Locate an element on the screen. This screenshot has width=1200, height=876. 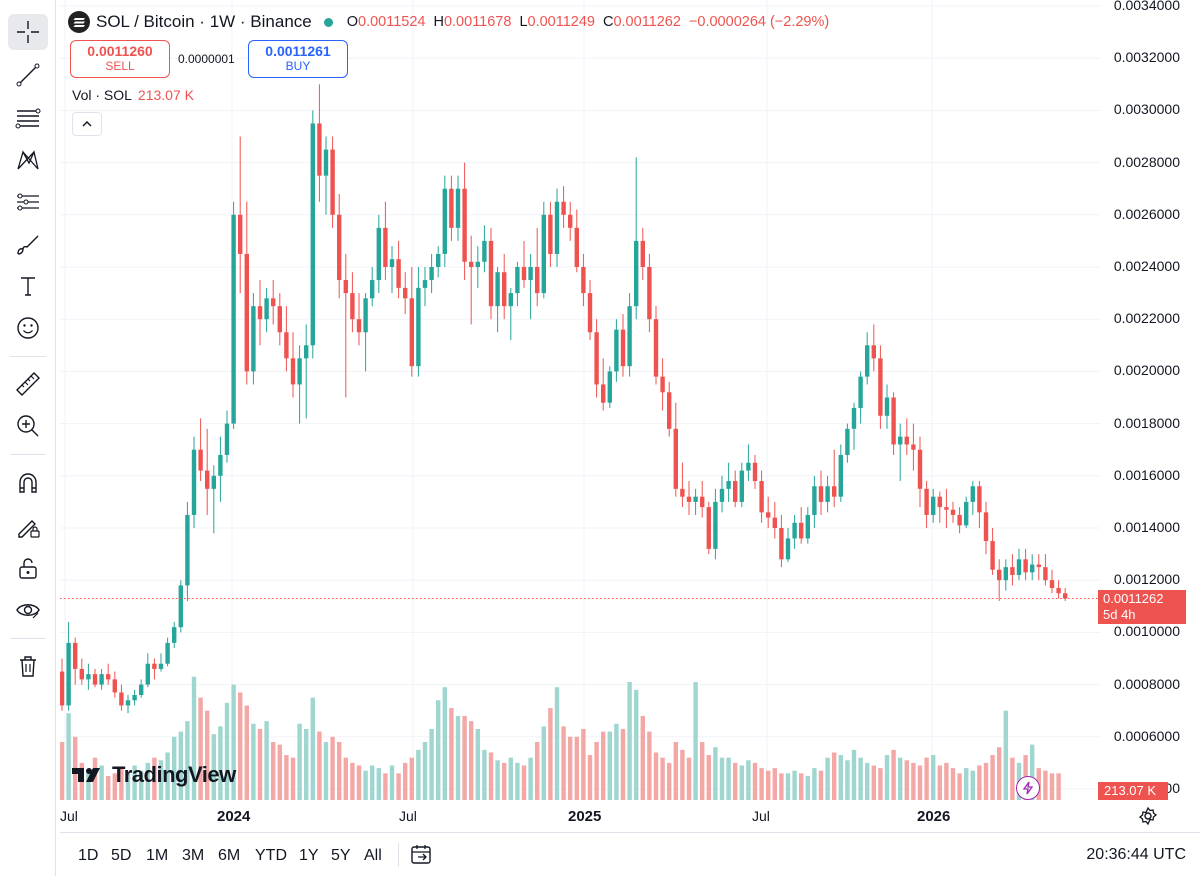
close-value: C0.0011262 is located at coordinates (641, 22).